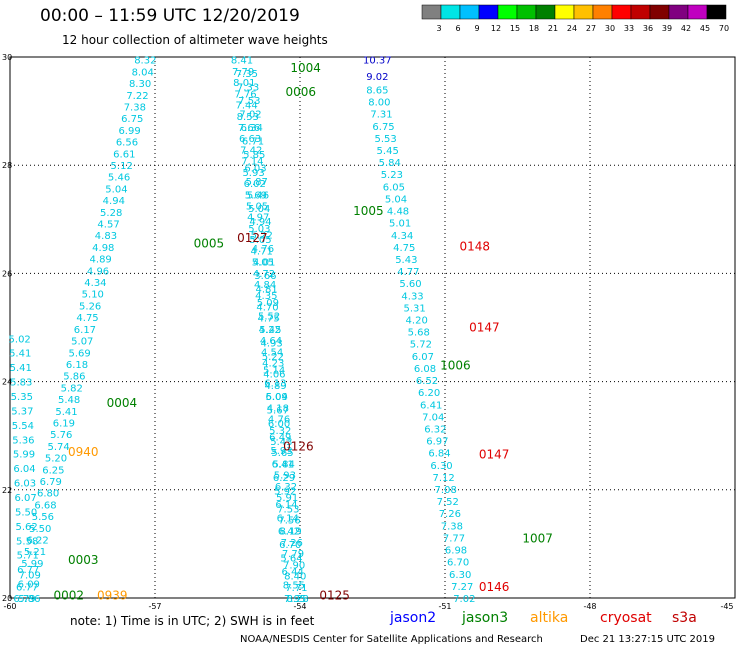  Describe the element at coordinates (464, 599) in the screenshot. I see `wave-height-value: 7.02` at that location.